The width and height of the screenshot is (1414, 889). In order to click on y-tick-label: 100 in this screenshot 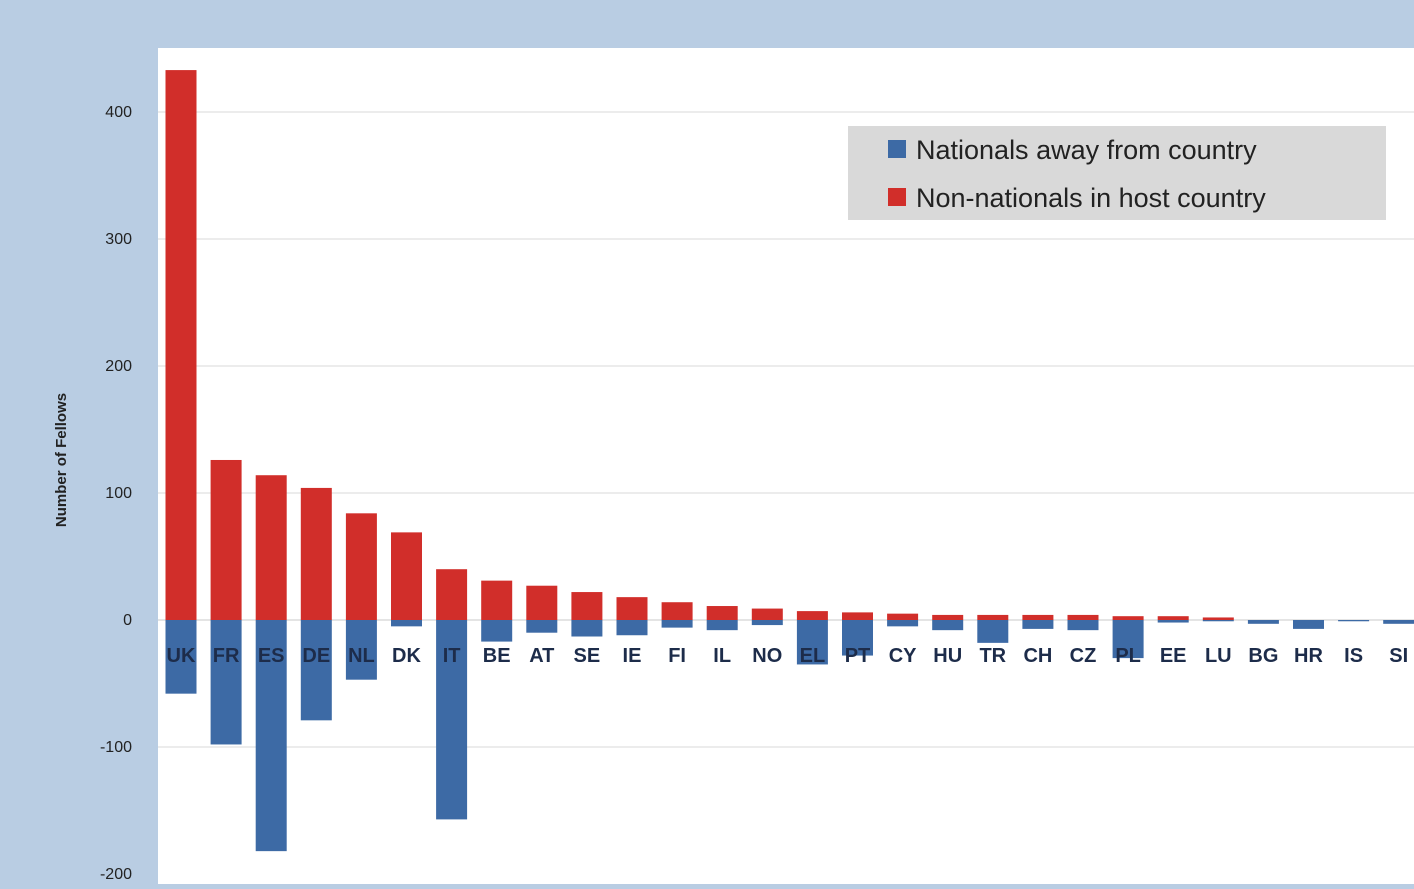, I will do `click(118, 493)`.